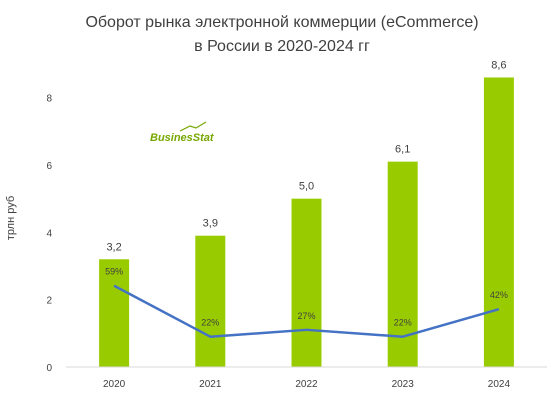 The width and height of the screenshot is (559, 406). I want to click on y-axis-label: трлн руб, so click(11, 218).